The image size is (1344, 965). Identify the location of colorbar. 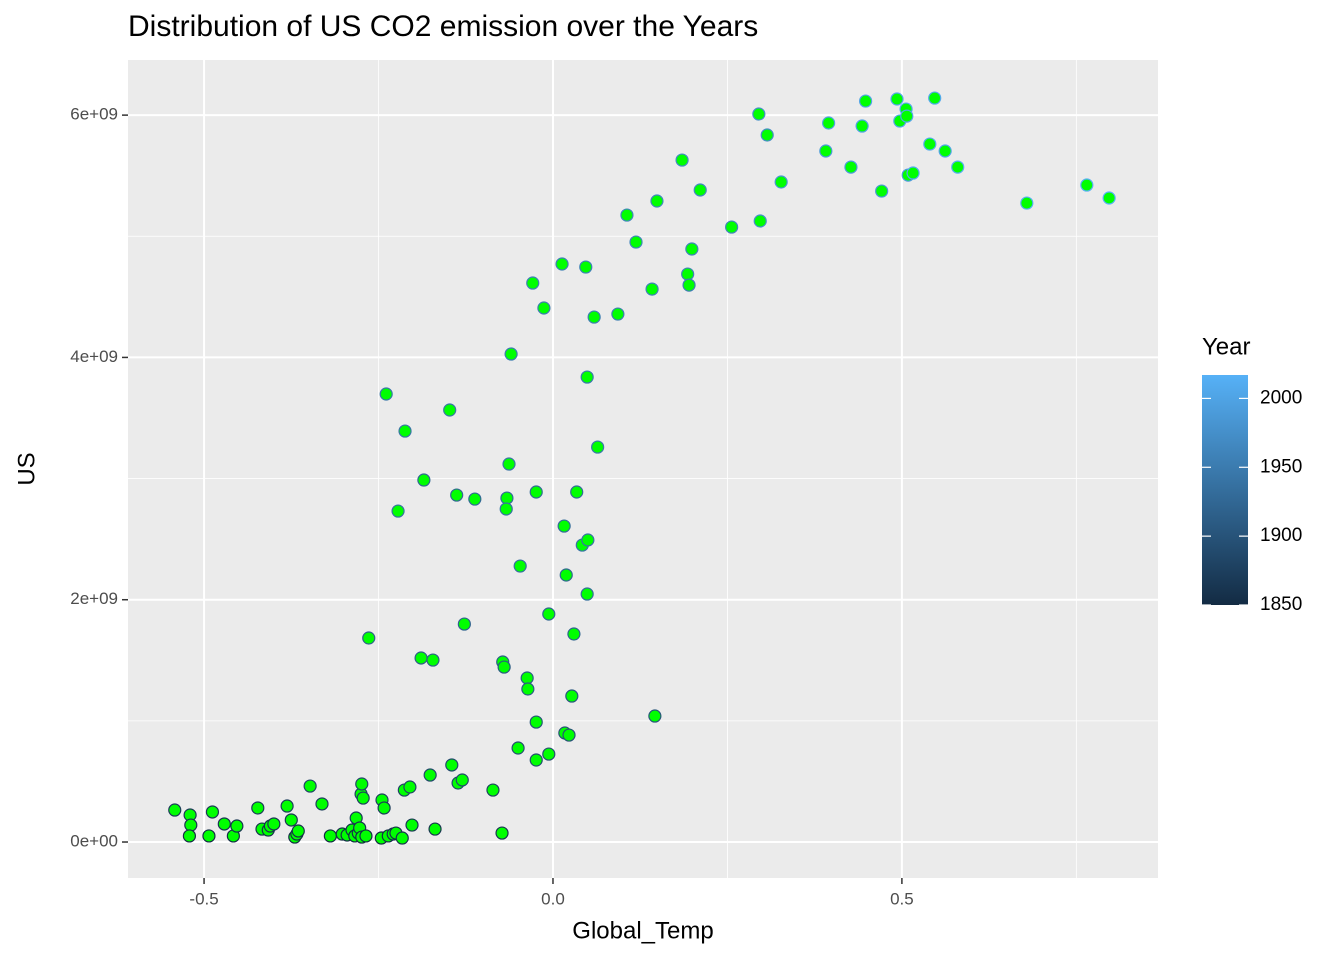
(1225, 490).